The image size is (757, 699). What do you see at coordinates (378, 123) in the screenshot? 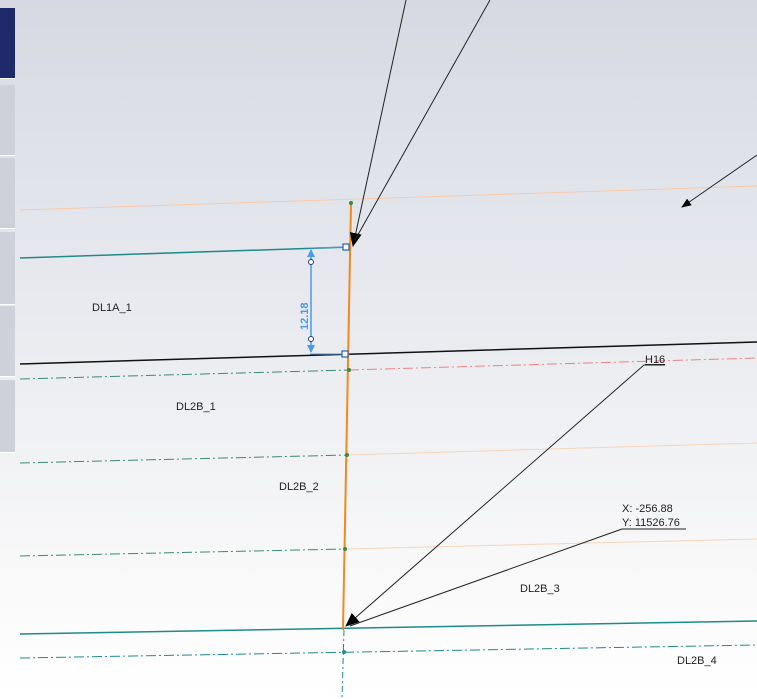
I see `leader-line-a` at bounding box center [378, 123].